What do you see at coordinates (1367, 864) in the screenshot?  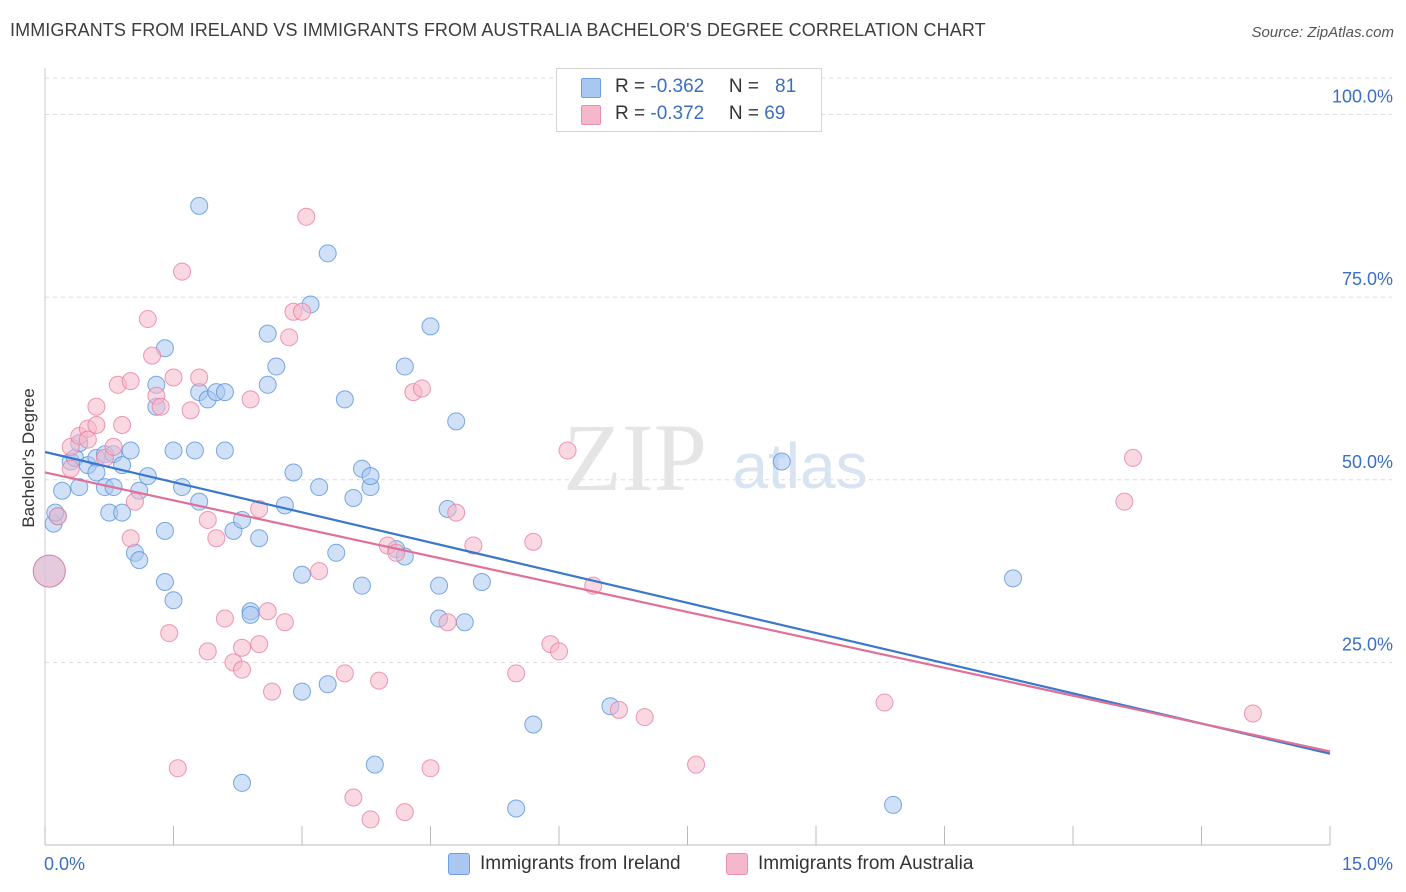 I see `x-tick-label-max: 15.0%` at bounding box center [1367, 864].